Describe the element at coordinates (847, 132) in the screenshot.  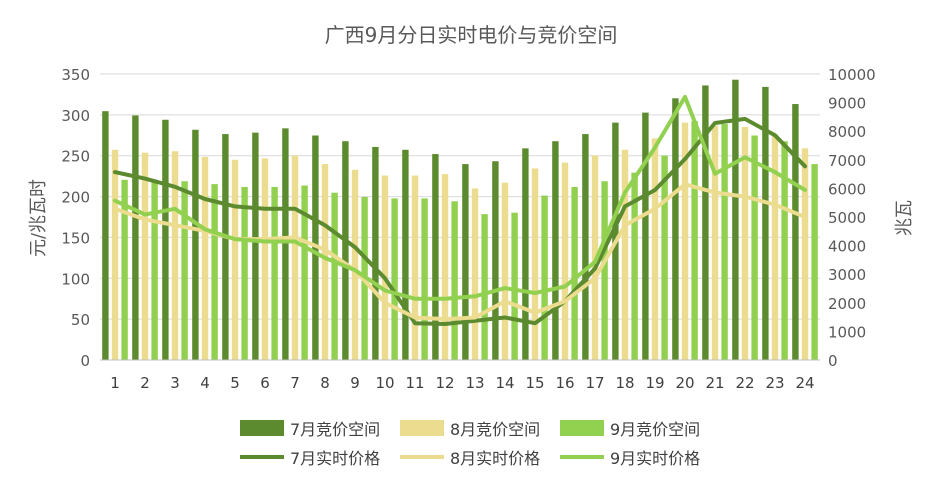
I see `y-right-tick-label: 8000` at that location.